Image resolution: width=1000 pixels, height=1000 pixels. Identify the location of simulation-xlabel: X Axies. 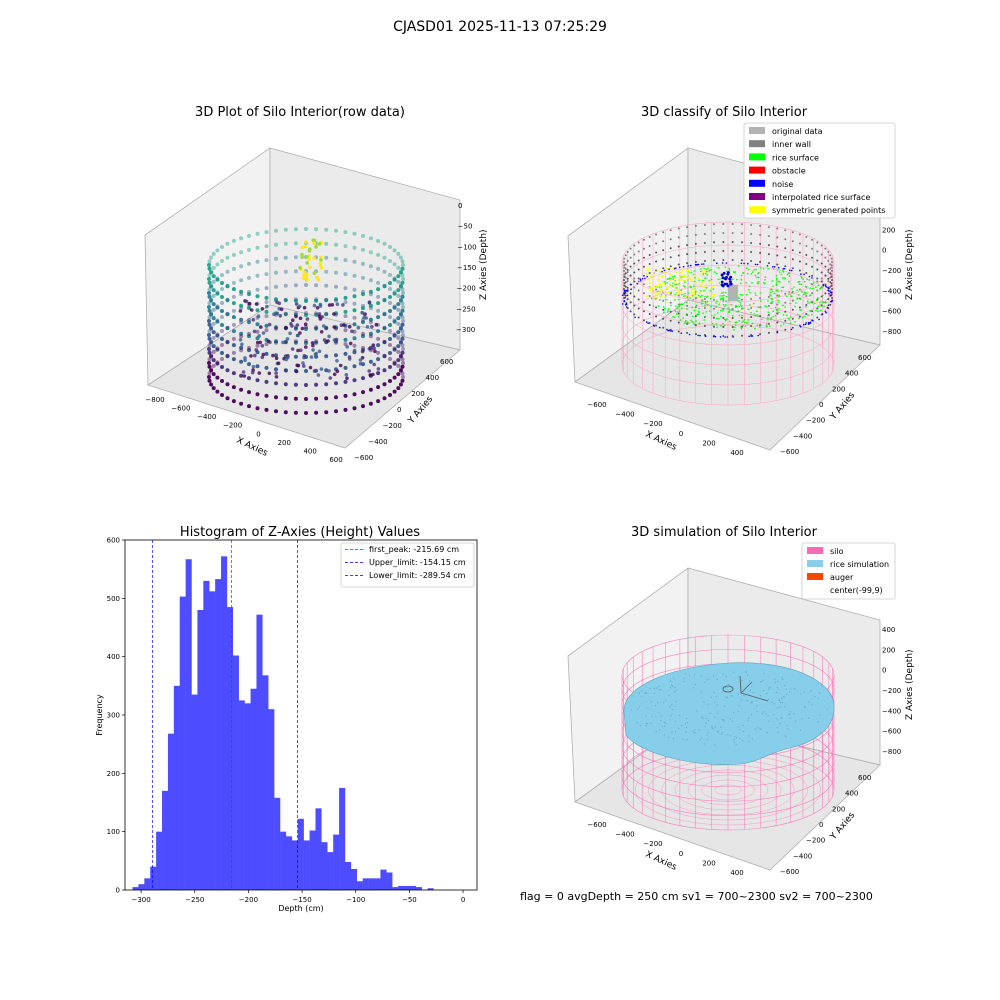
(661, 861).